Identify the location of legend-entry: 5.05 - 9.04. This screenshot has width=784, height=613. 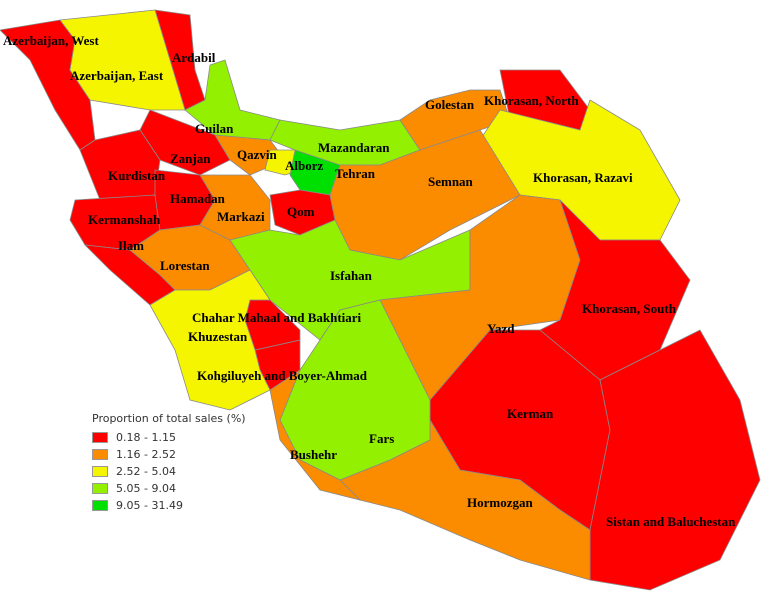
(169, 488).